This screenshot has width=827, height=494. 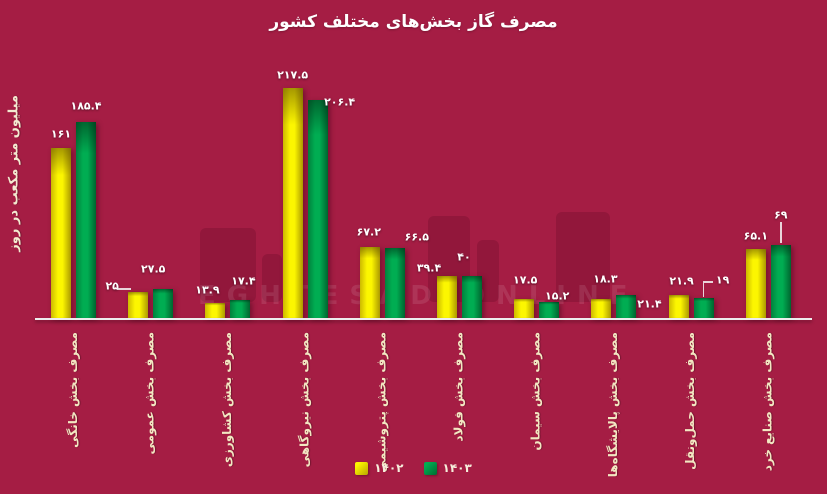 What do you see at coordinates (524, 308) in the screenshot?
I see `bar-1402-group7` at bounding box center [524, 308].